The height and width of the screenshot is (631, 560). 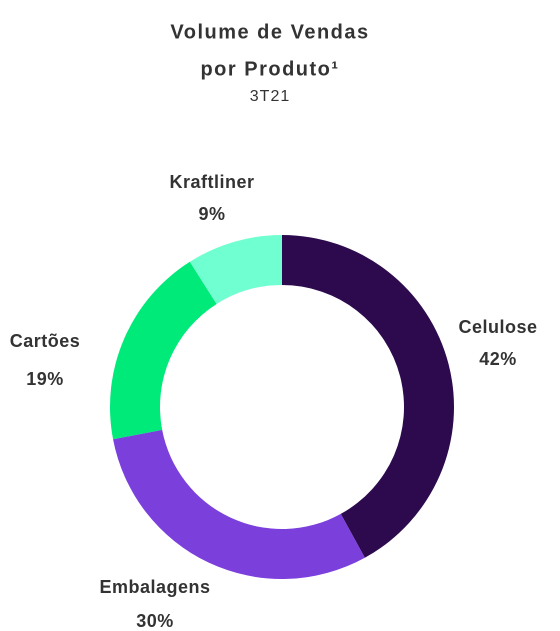 I want to click on value-label: 30%, so click(x=155, y=621).